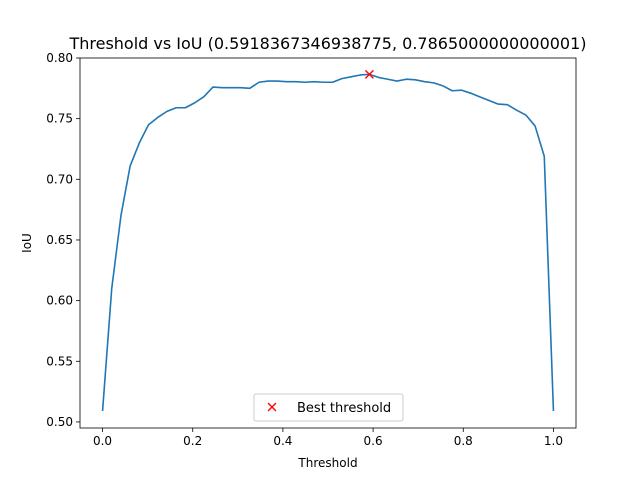 This screenshot has height=480, width=640. I want to click on x-axis-label: Threshold, so click(327, 463).